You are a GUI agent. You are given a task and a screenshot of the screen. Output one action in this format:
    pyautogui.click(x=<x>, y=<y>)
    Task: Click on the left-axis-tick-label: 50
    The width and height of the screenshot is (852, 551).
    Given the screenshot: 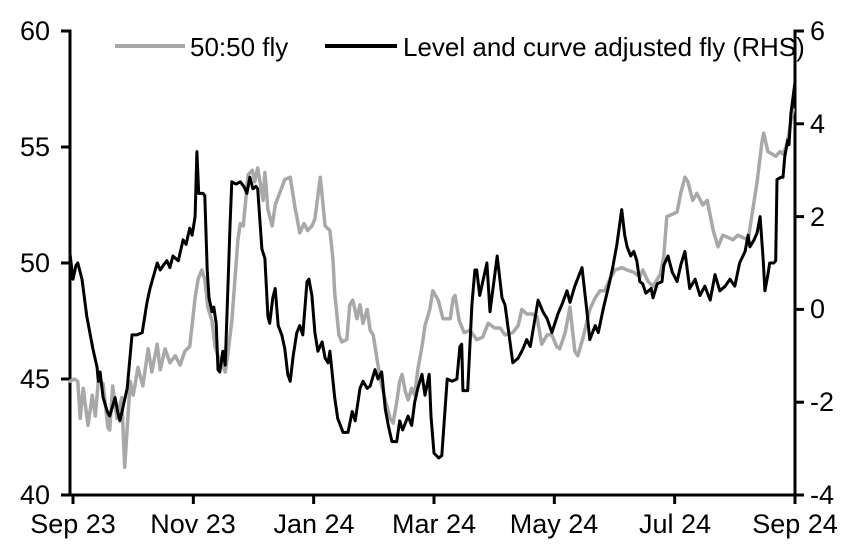 What is the action you would take?
    pyautogui.click(x=34, y=263)
    